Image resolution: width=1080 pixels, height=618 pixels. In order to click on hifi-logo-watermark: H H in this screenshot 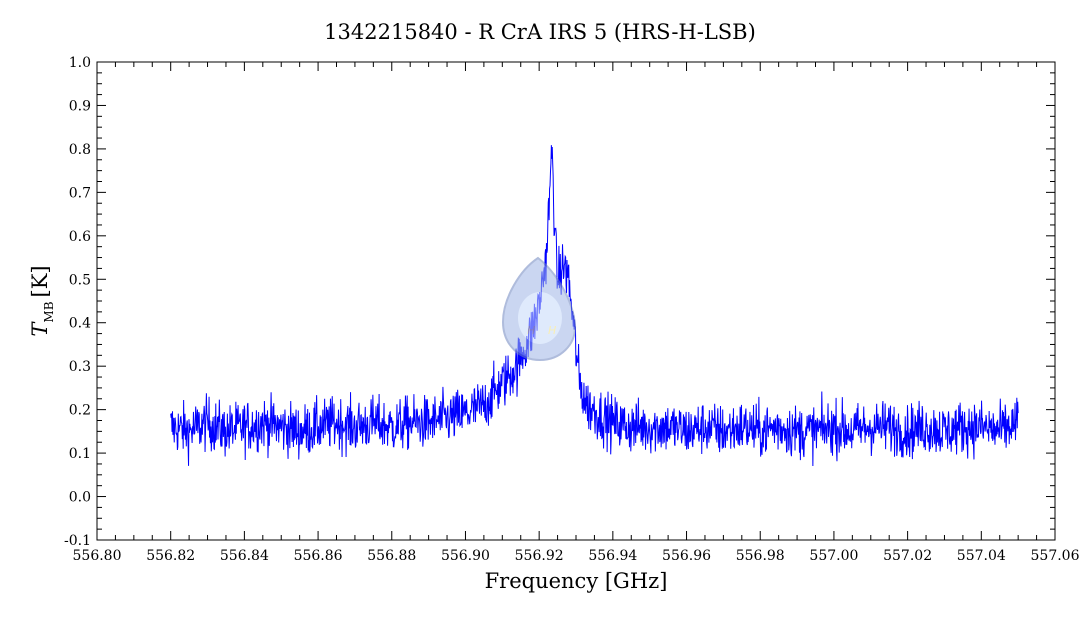, I will do `click(539, 309)`.